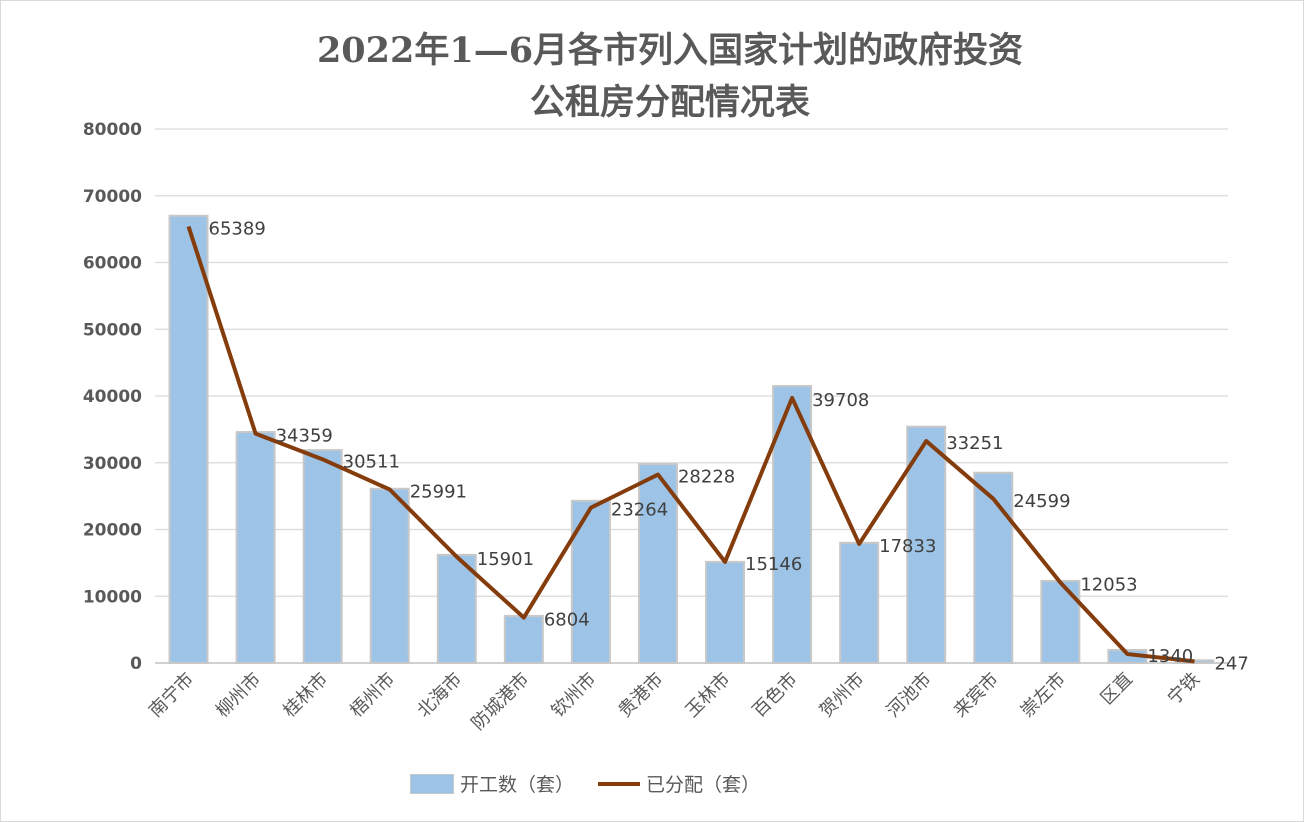  Describe the element at coordinates (708, 695) in the screenshot. I see `x-tick-label: 玉林市` at that location.